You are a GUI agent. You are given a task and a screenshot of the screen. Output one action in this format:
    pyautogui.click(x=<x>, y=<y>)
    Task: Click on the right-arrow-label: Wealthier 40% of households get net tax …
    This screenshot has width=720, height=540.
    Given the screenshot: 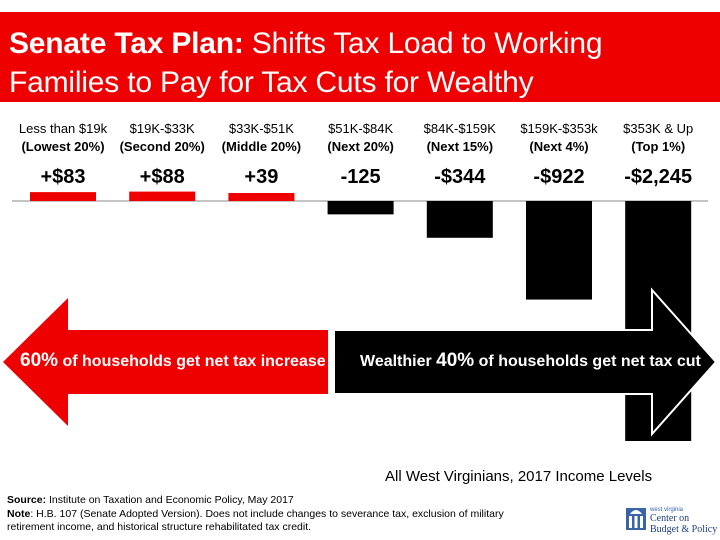 What is the action you would take?
    pyautogui.click(x=530, y=361)
    